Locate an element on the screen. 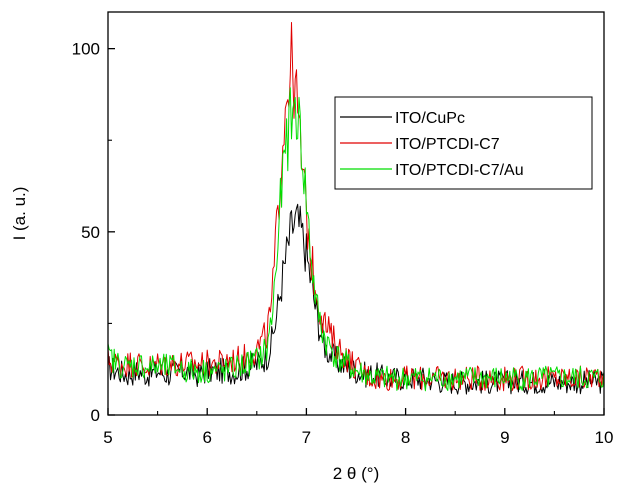 The image size is (617, 491). legend-label-1: ITO/CuPc is located at coordinates (430, 118).